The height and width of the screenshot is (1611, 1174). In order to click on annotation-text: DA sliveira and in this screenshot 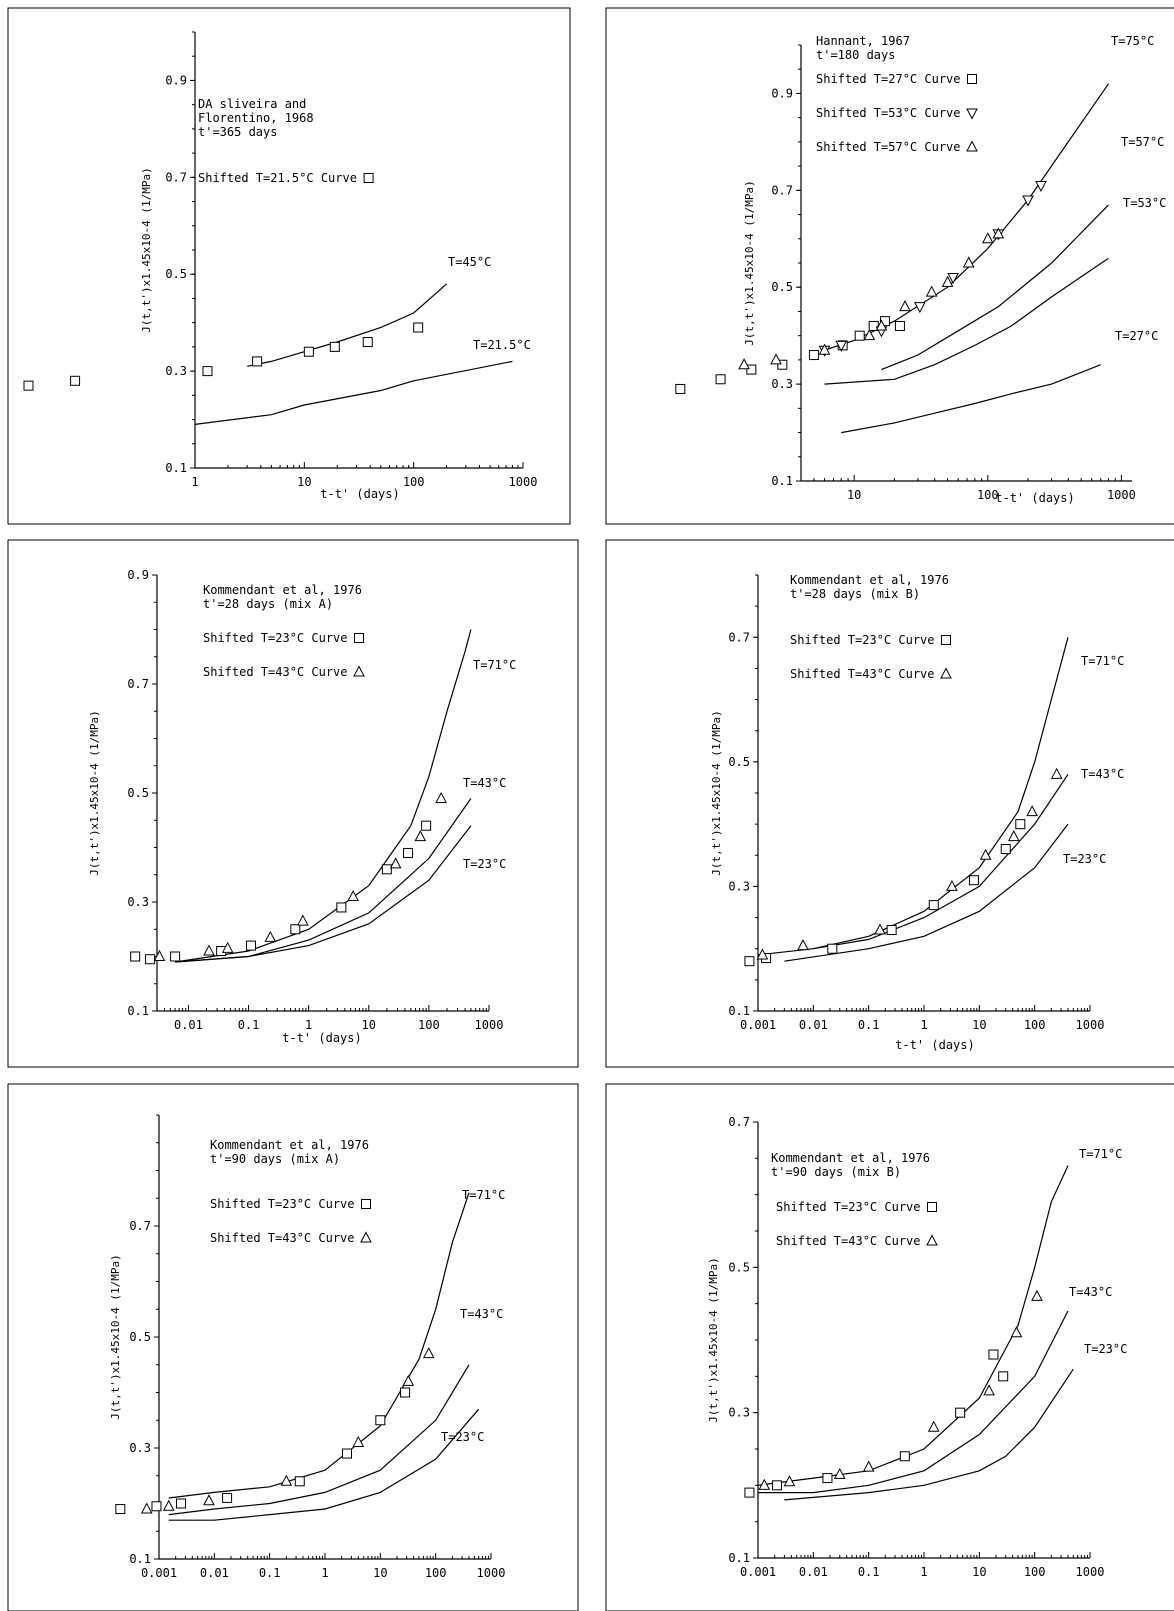, I will do `click(252, 104)`.